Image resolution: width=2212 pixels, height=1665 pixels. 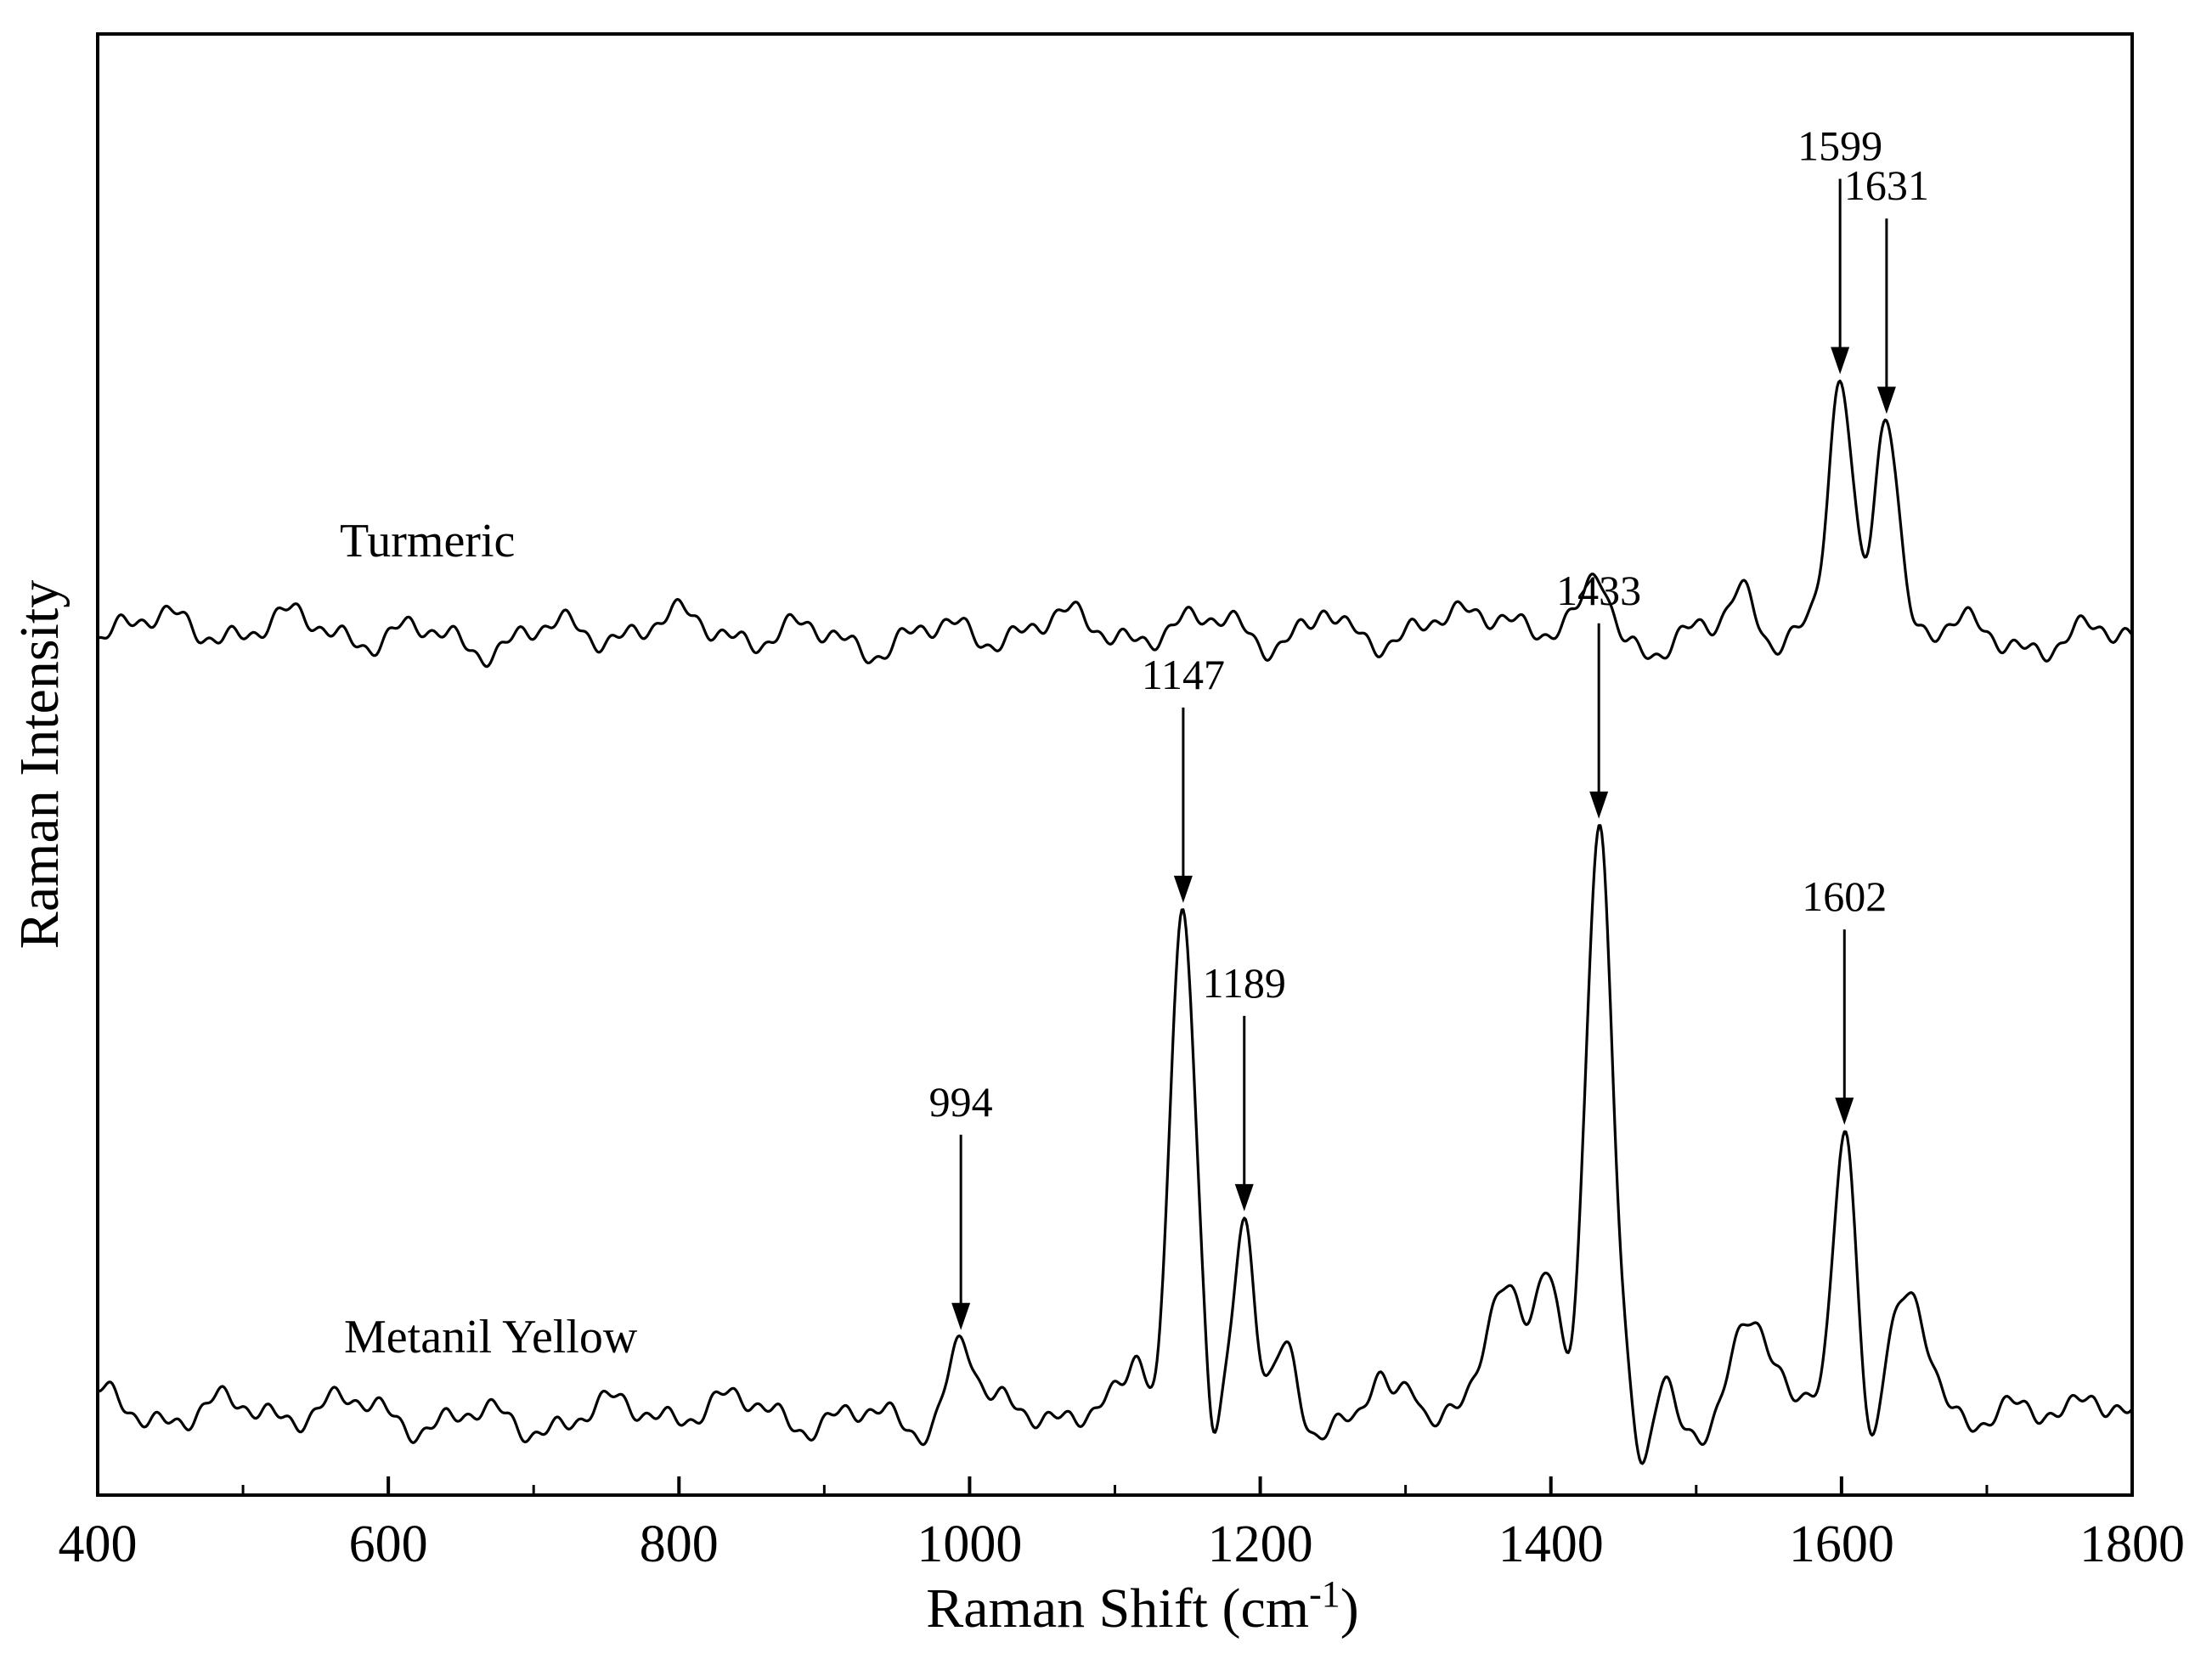 What do you see at coordinates (39, 764) in the screenshot?
I see `y-axis-title: Raman Intensity` at bounding box center [39, 764].